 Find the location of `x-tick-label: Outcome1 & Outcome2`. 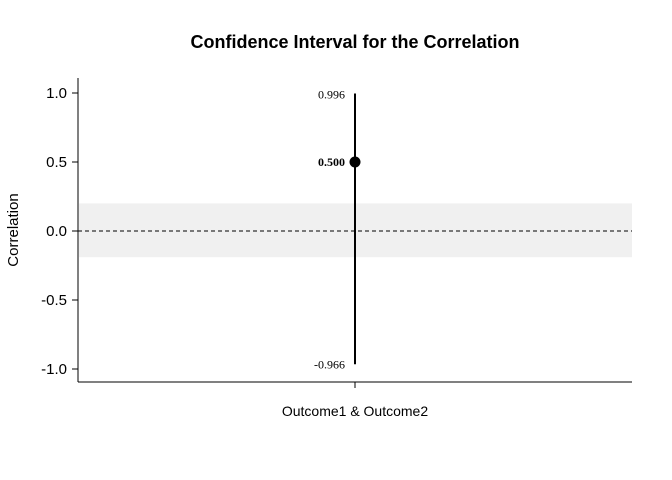

x-tick-label: Outcome1 & Outcome2 is located at coordinates (355, 411).